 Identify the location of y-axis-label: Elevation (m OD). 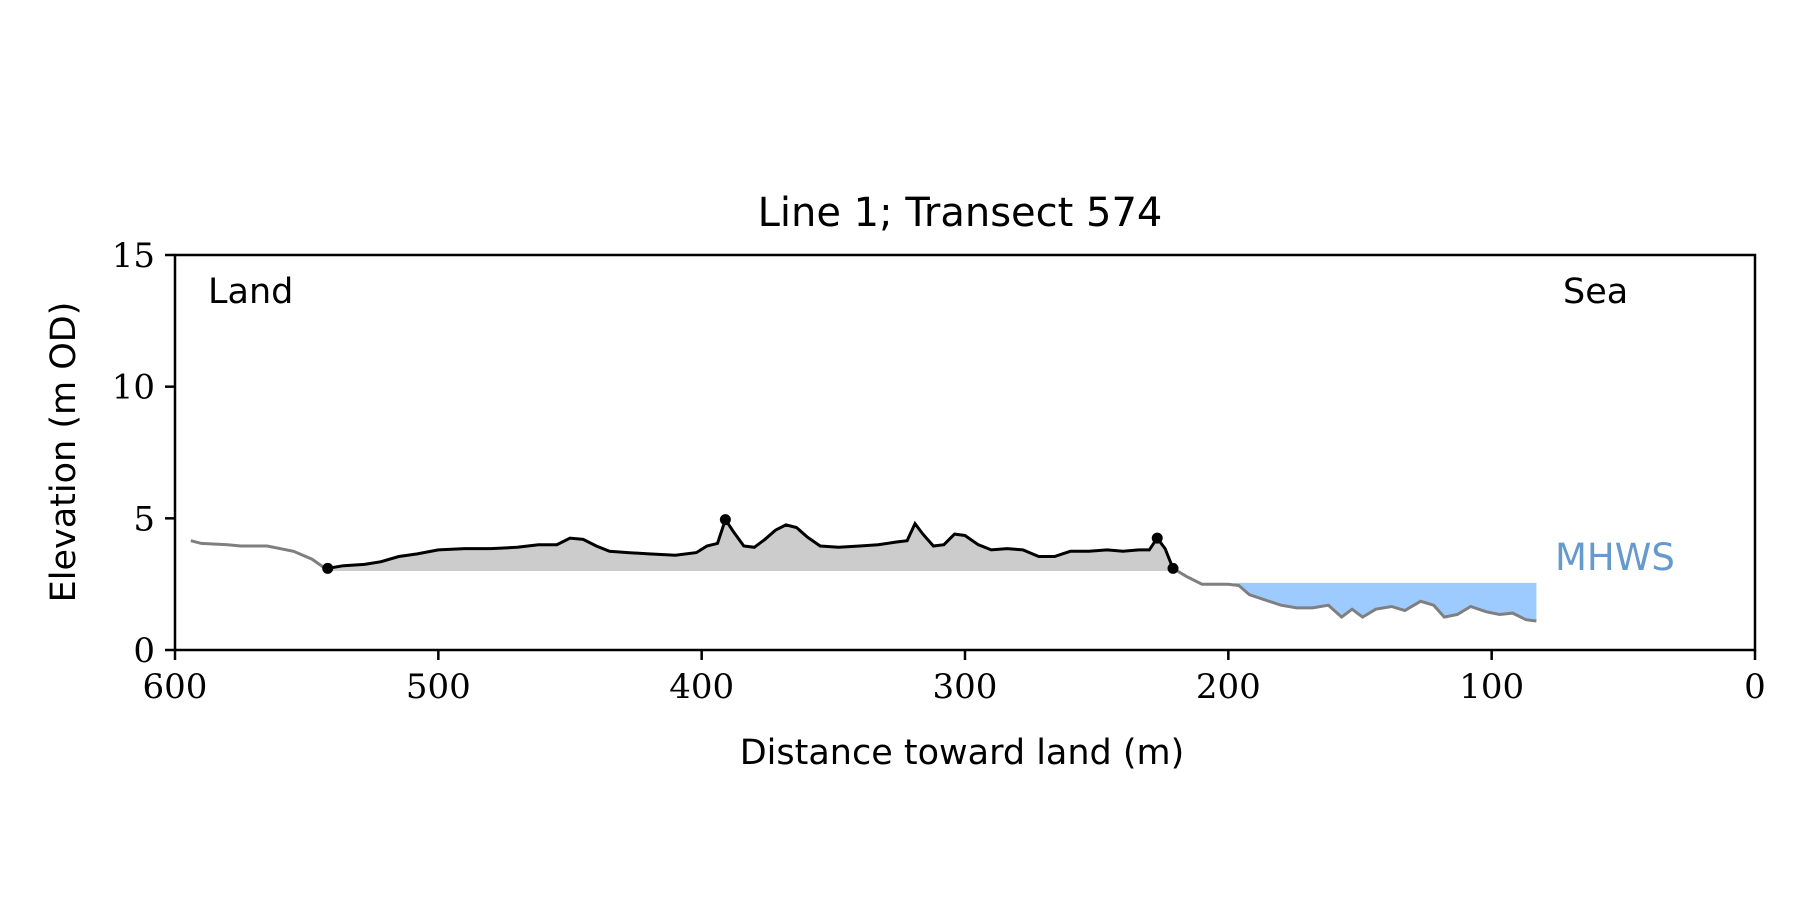
(64, 452).